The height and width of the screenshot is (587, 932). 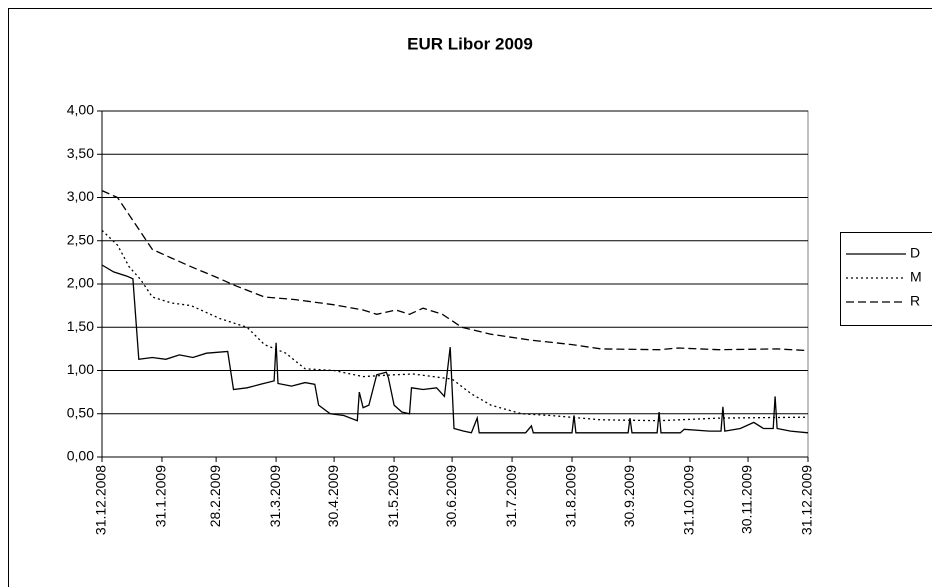 What do you see at coordinates (393, 496) in the screenshot?
I see `x-tick-label: 31.5.2009` at bounding box center [393, 496].